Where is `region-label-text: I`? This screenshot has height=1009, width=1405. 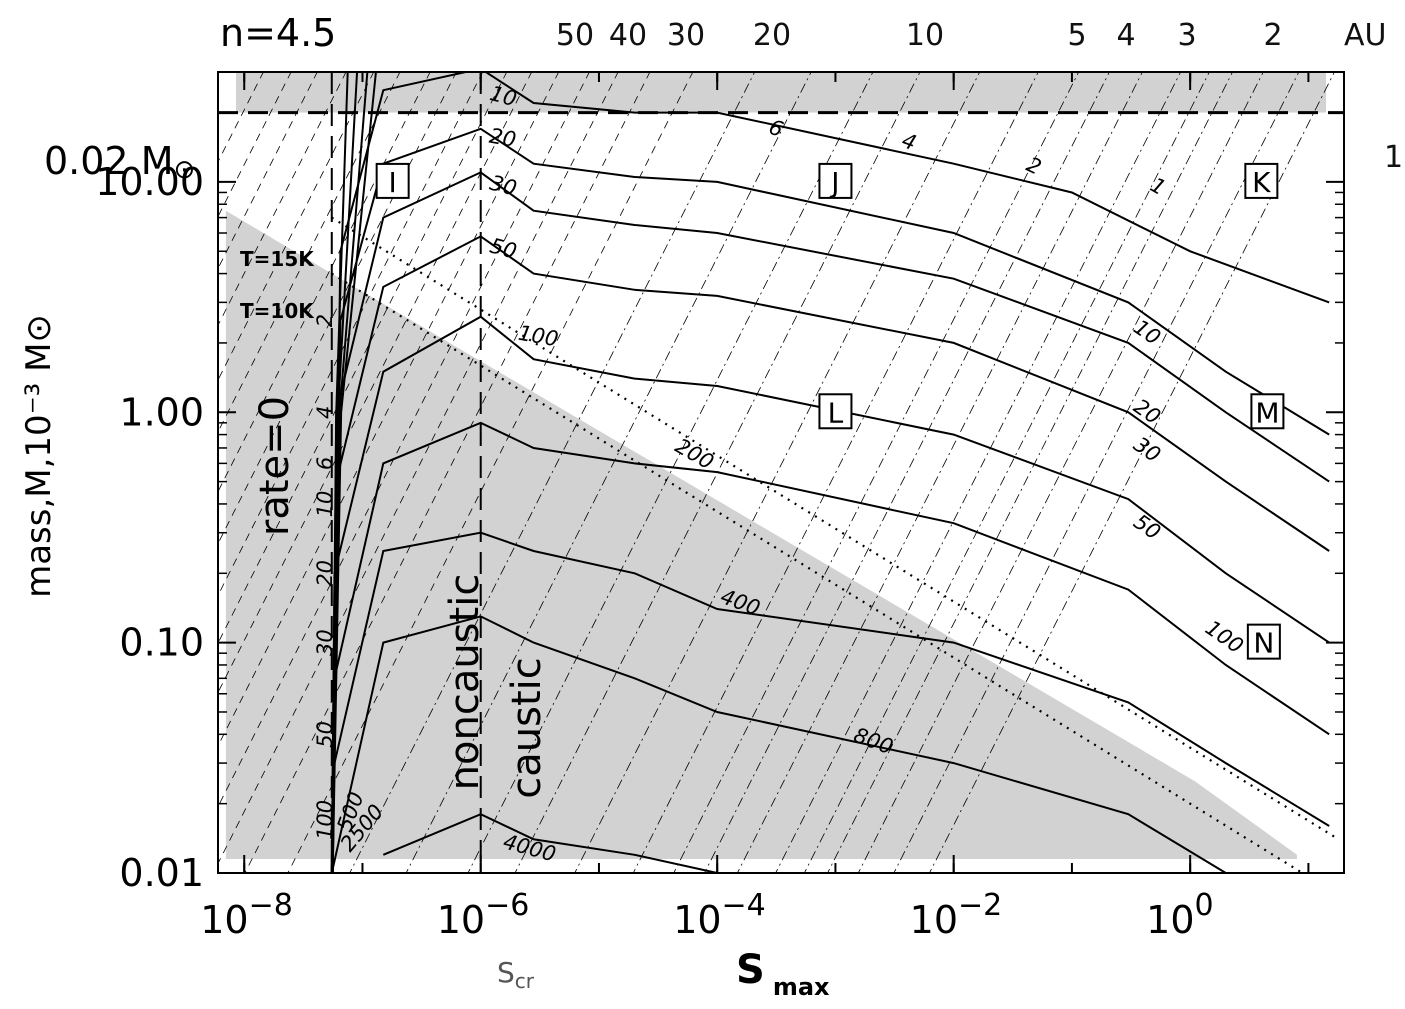
region-label-text: I is located at coordinates (393, 182).